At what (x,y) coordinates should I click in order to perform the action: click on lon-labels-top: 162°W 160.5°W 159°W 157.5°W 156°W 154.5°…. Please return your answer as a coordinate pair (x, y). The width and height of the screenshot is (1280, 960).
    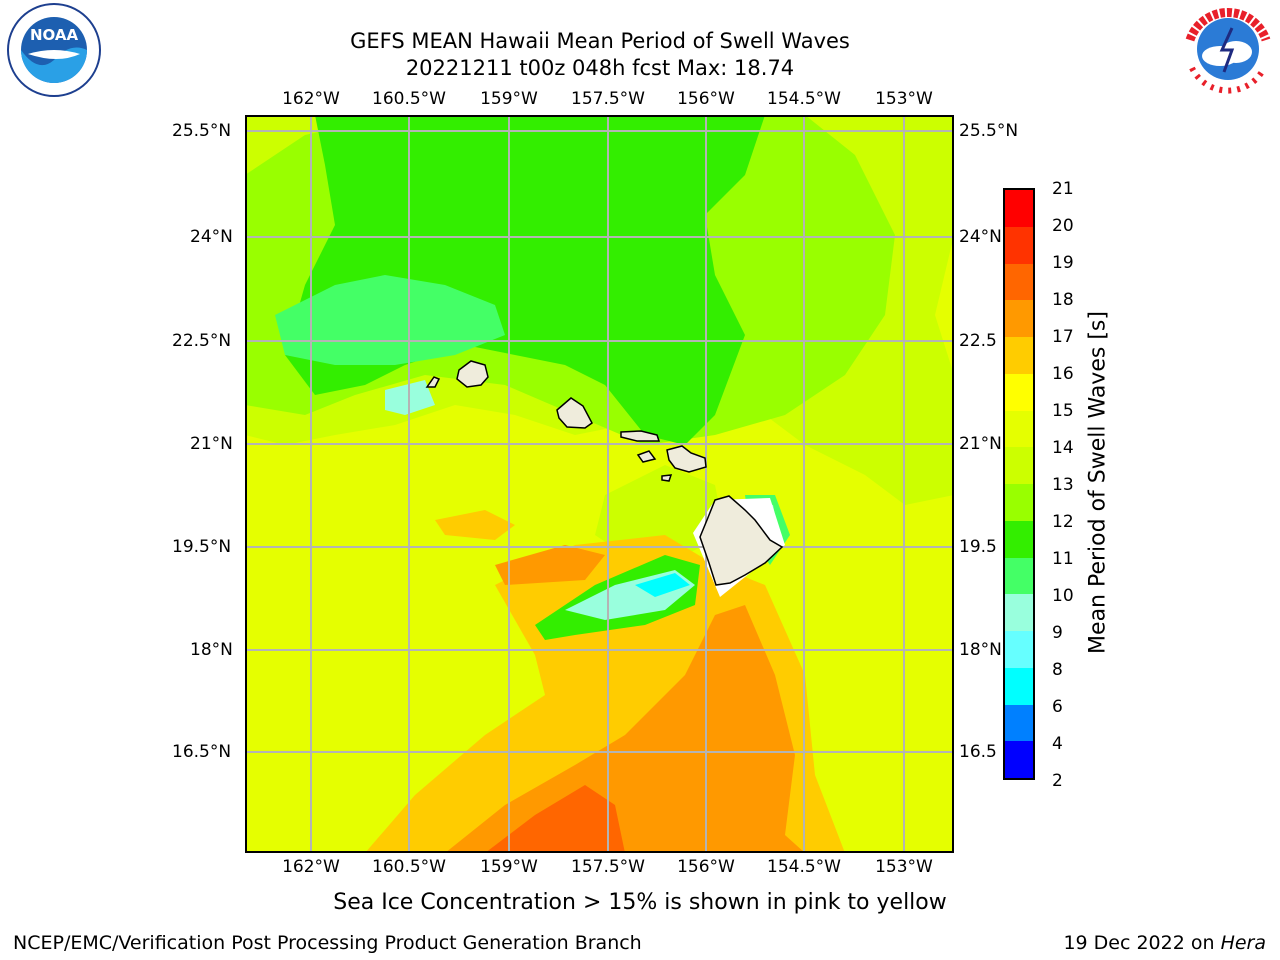
    Looking at the image, I should click on (640, 100).